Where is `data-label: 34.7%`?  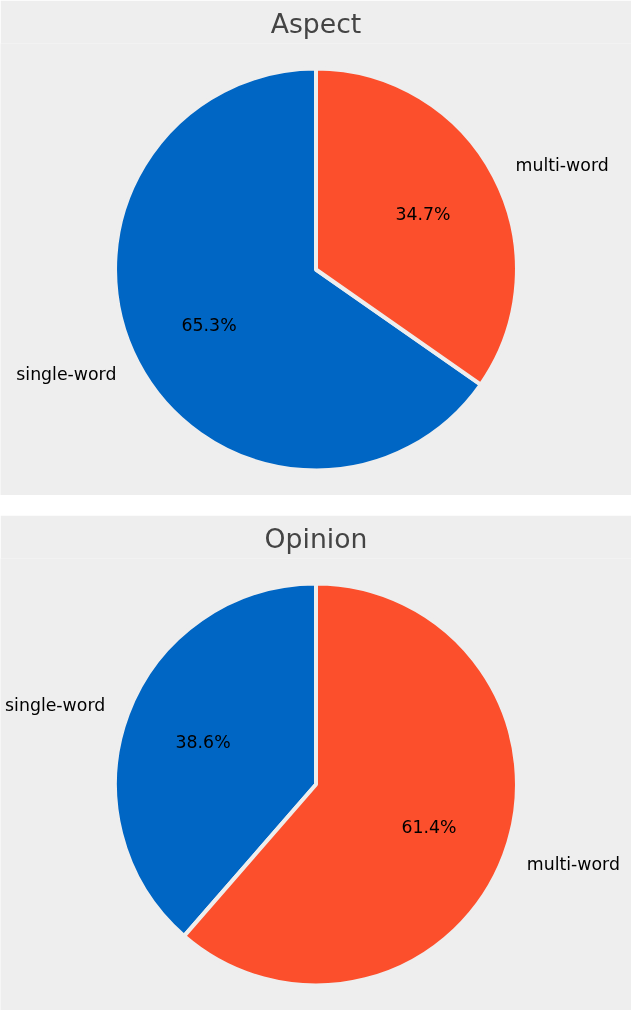 data-label: 34.7% is located at coordinates (423, 213).